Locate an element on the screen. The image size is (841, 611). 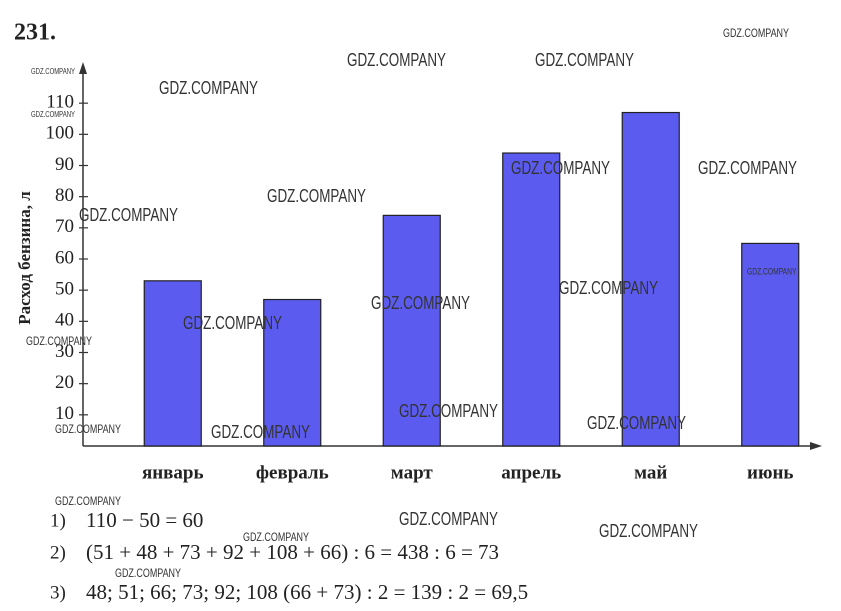
solution-number: 1) is located at coordinates (58, 520).